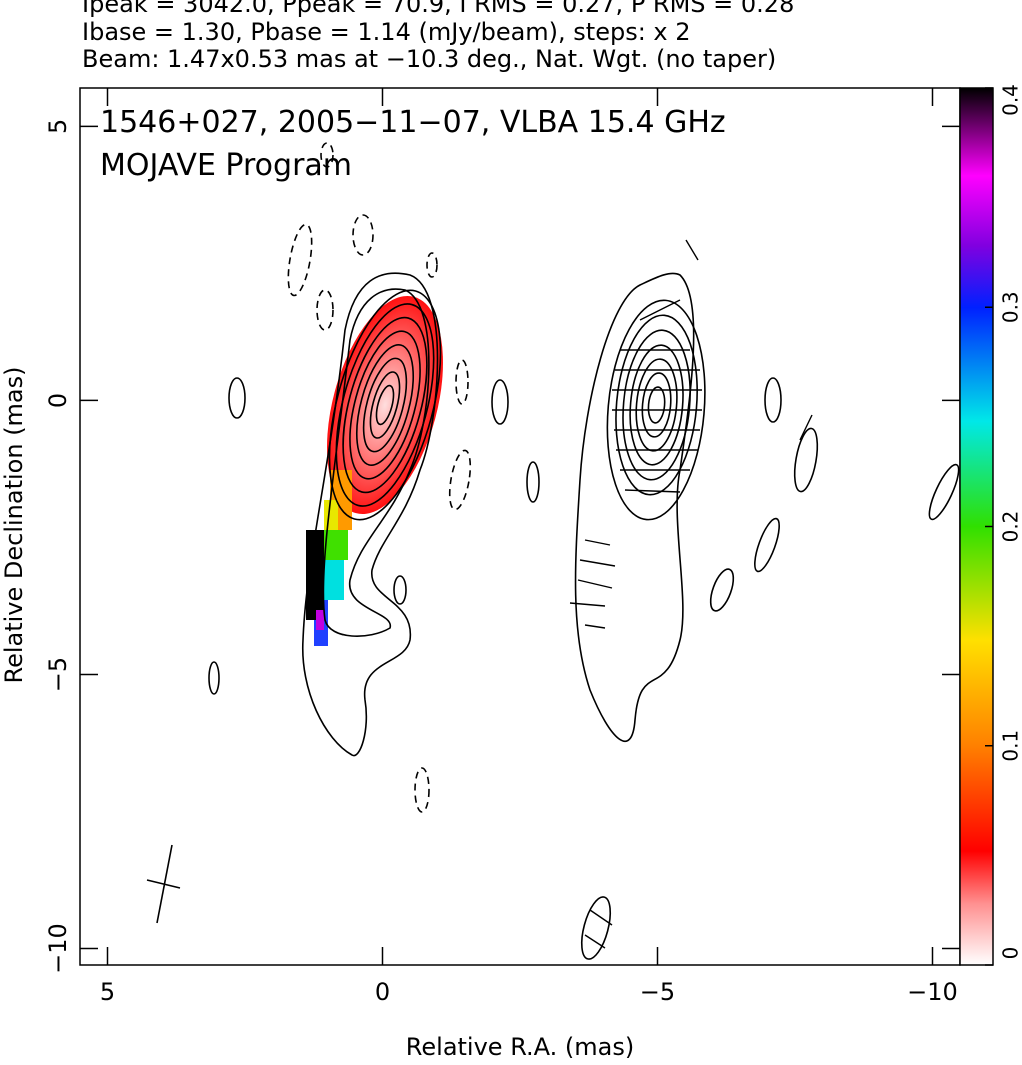 The width and height of the screenshot is (1022, 1065). I want to click on chart-subtitle: MOJAVE Program, so click(226, 165).